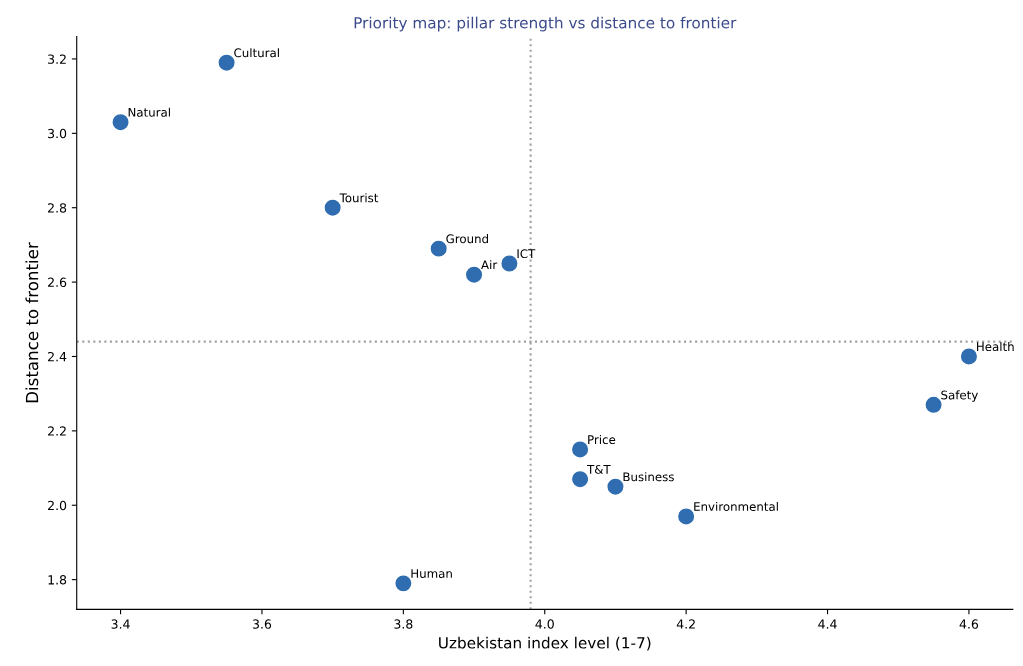 The image size is (1023, 666). Describe the element at coordinates (359, 198) in the screenshot. I see `annotation: Tourist` at that location.